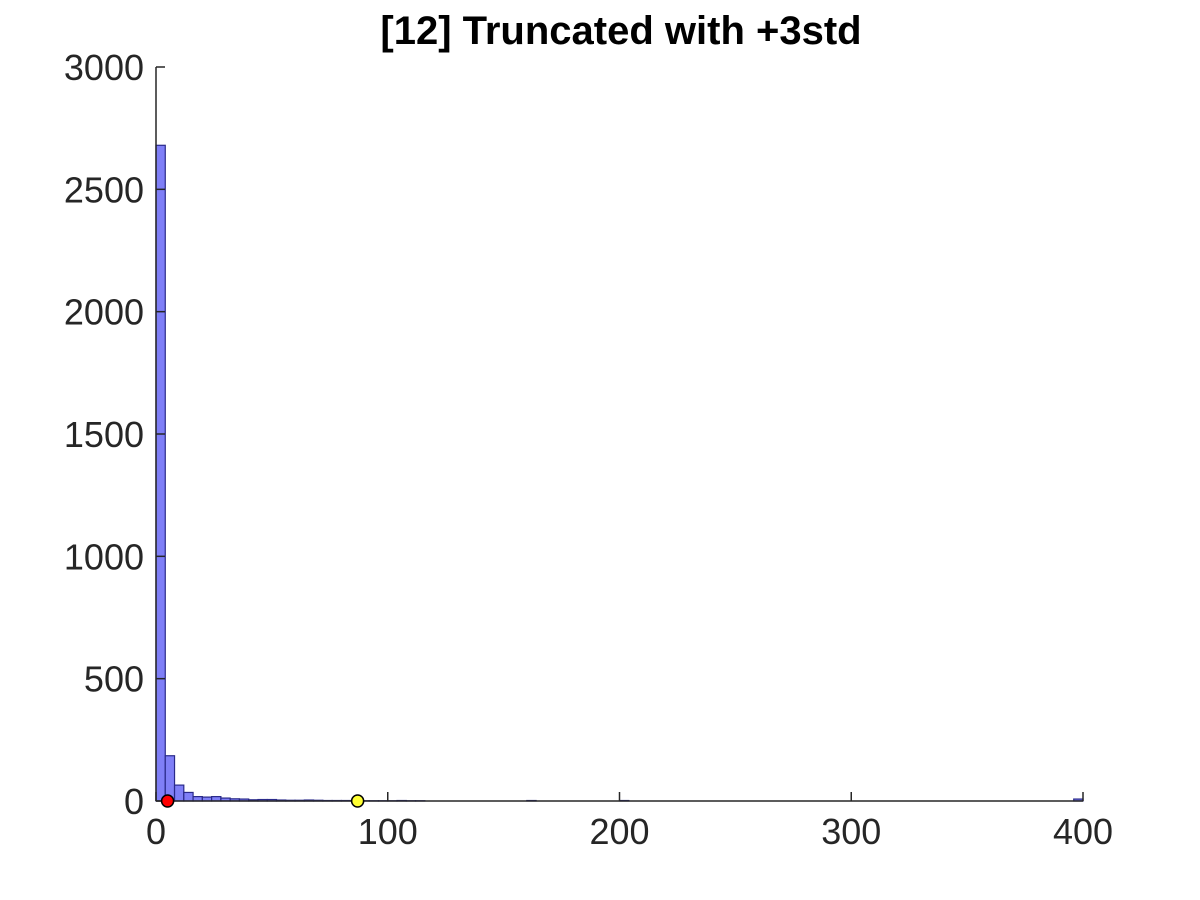 This screenshot has height=900, width=1200. Describe the element at coordinates (156, 831) in the screenshot. I see `x-tick-label: 0` at that location.